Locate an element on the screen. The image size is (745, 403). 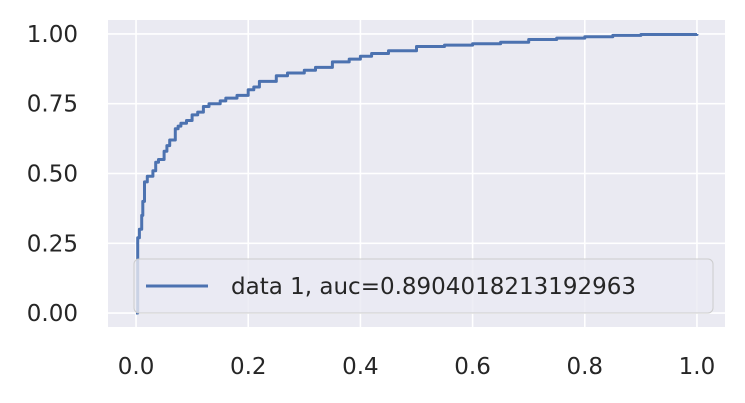
legend-box is located at coordinates (423, 286).